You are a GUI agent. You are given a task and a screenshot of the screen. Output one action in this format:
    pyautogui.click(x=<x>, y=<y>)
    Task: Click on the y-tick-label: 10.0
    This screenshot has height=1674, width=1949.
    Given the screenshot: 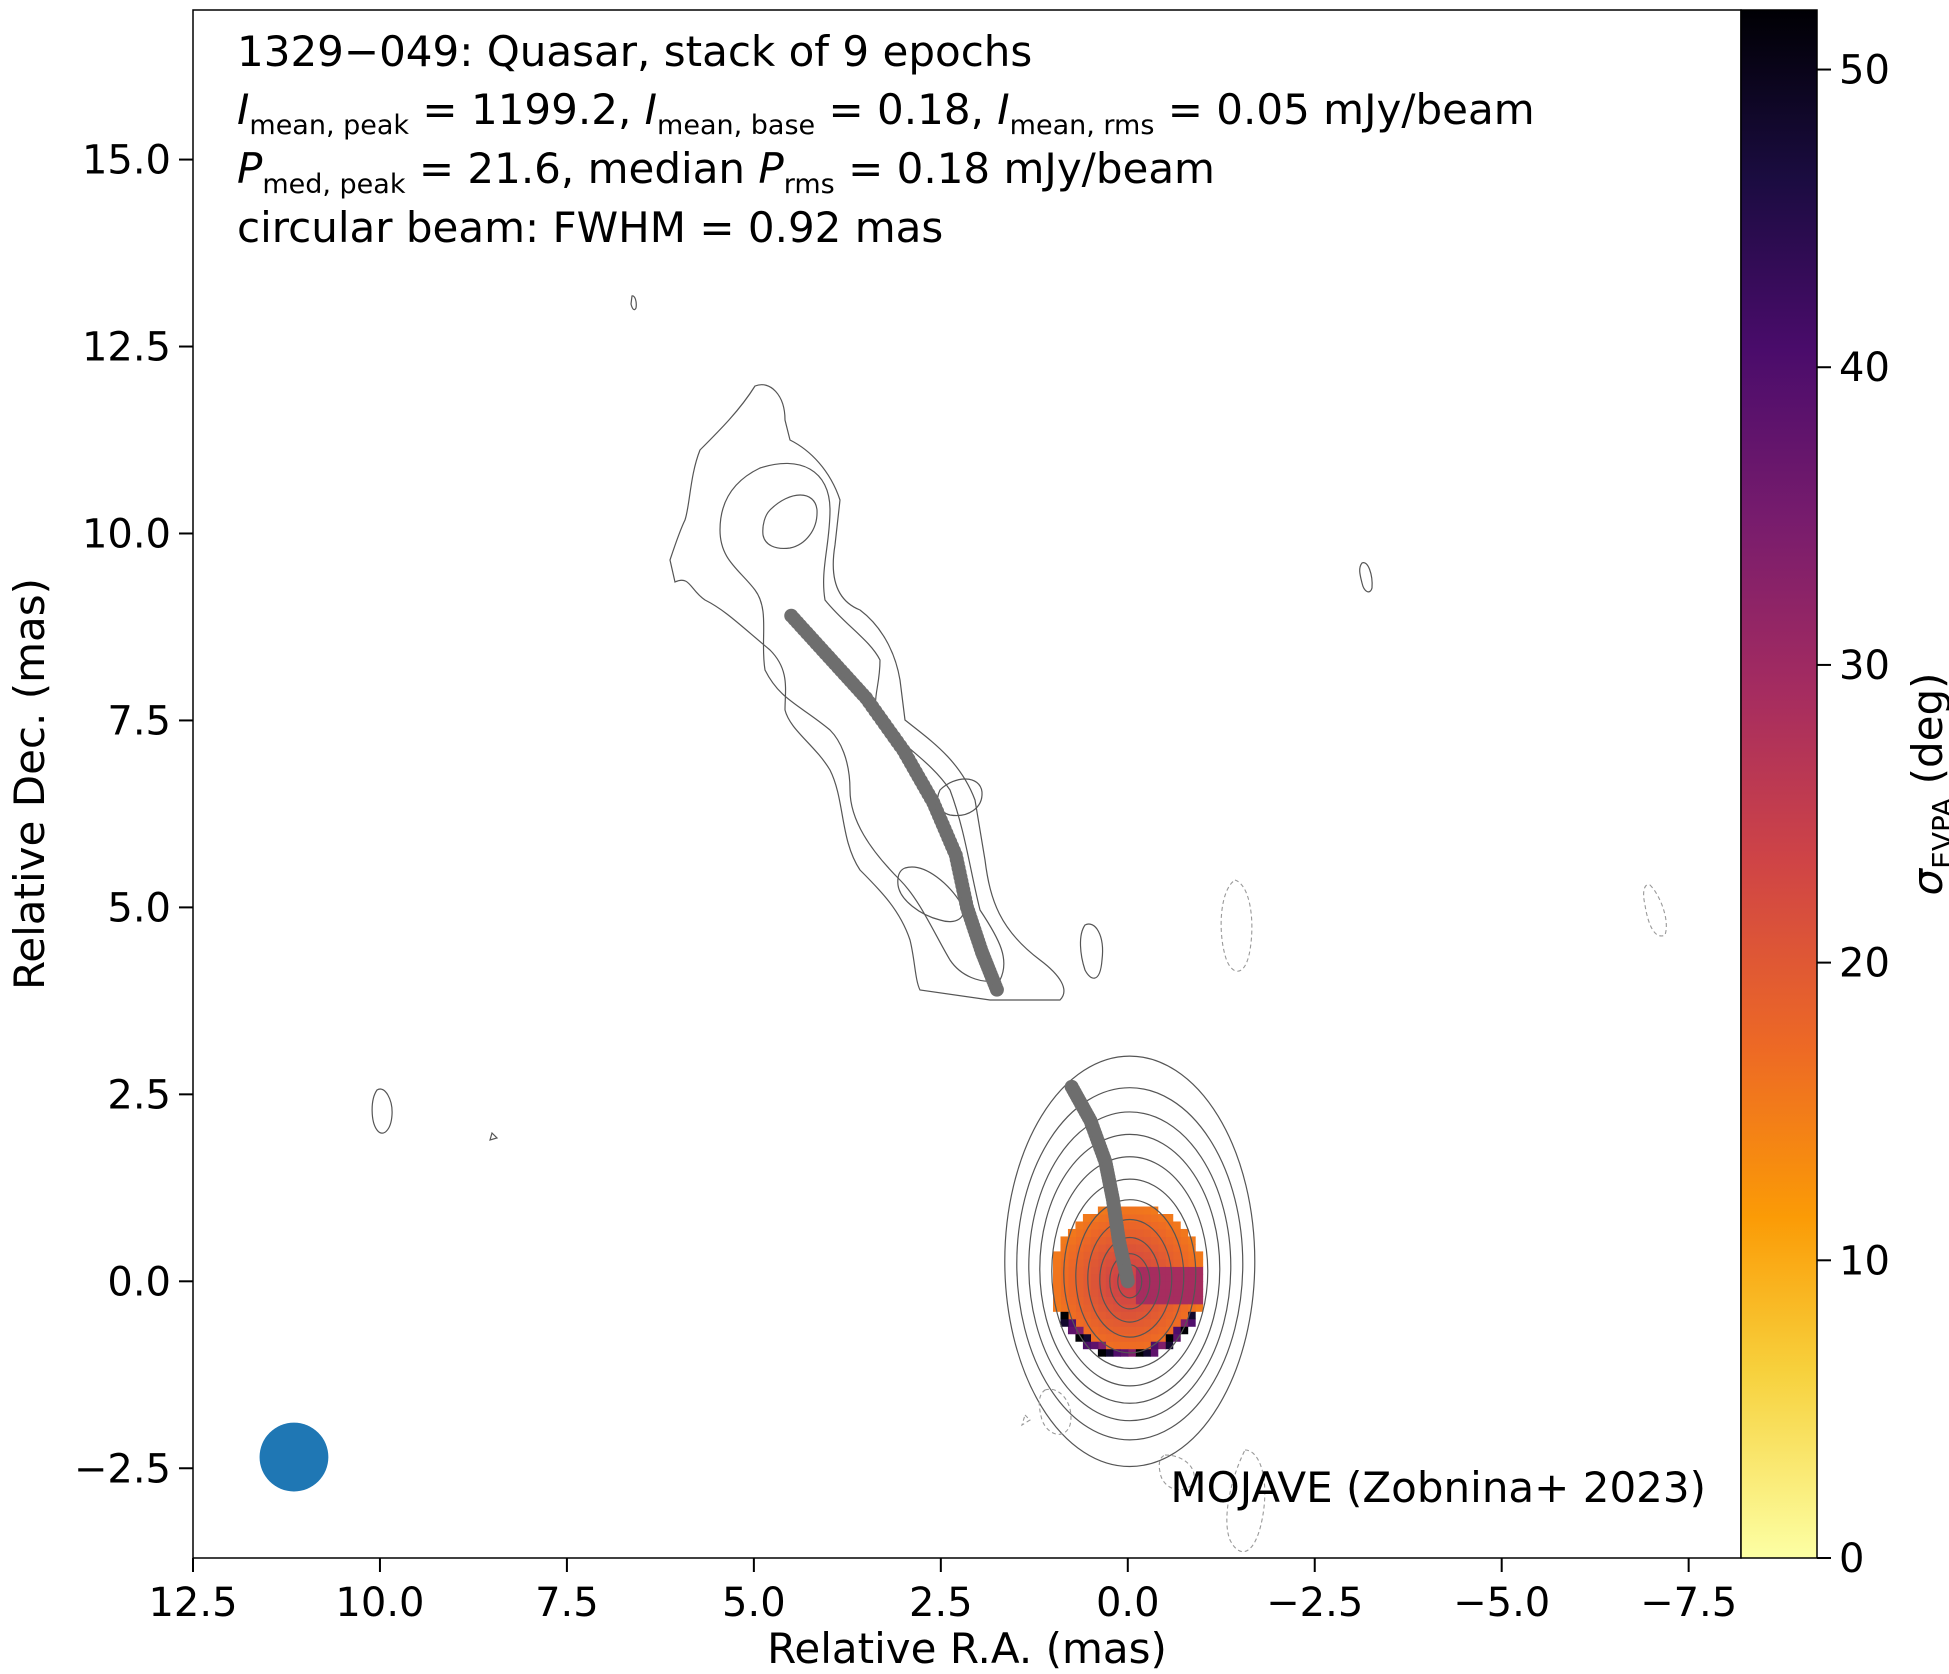 What is the action you would take?
    pyautogui.click(x=126, y=534)
    